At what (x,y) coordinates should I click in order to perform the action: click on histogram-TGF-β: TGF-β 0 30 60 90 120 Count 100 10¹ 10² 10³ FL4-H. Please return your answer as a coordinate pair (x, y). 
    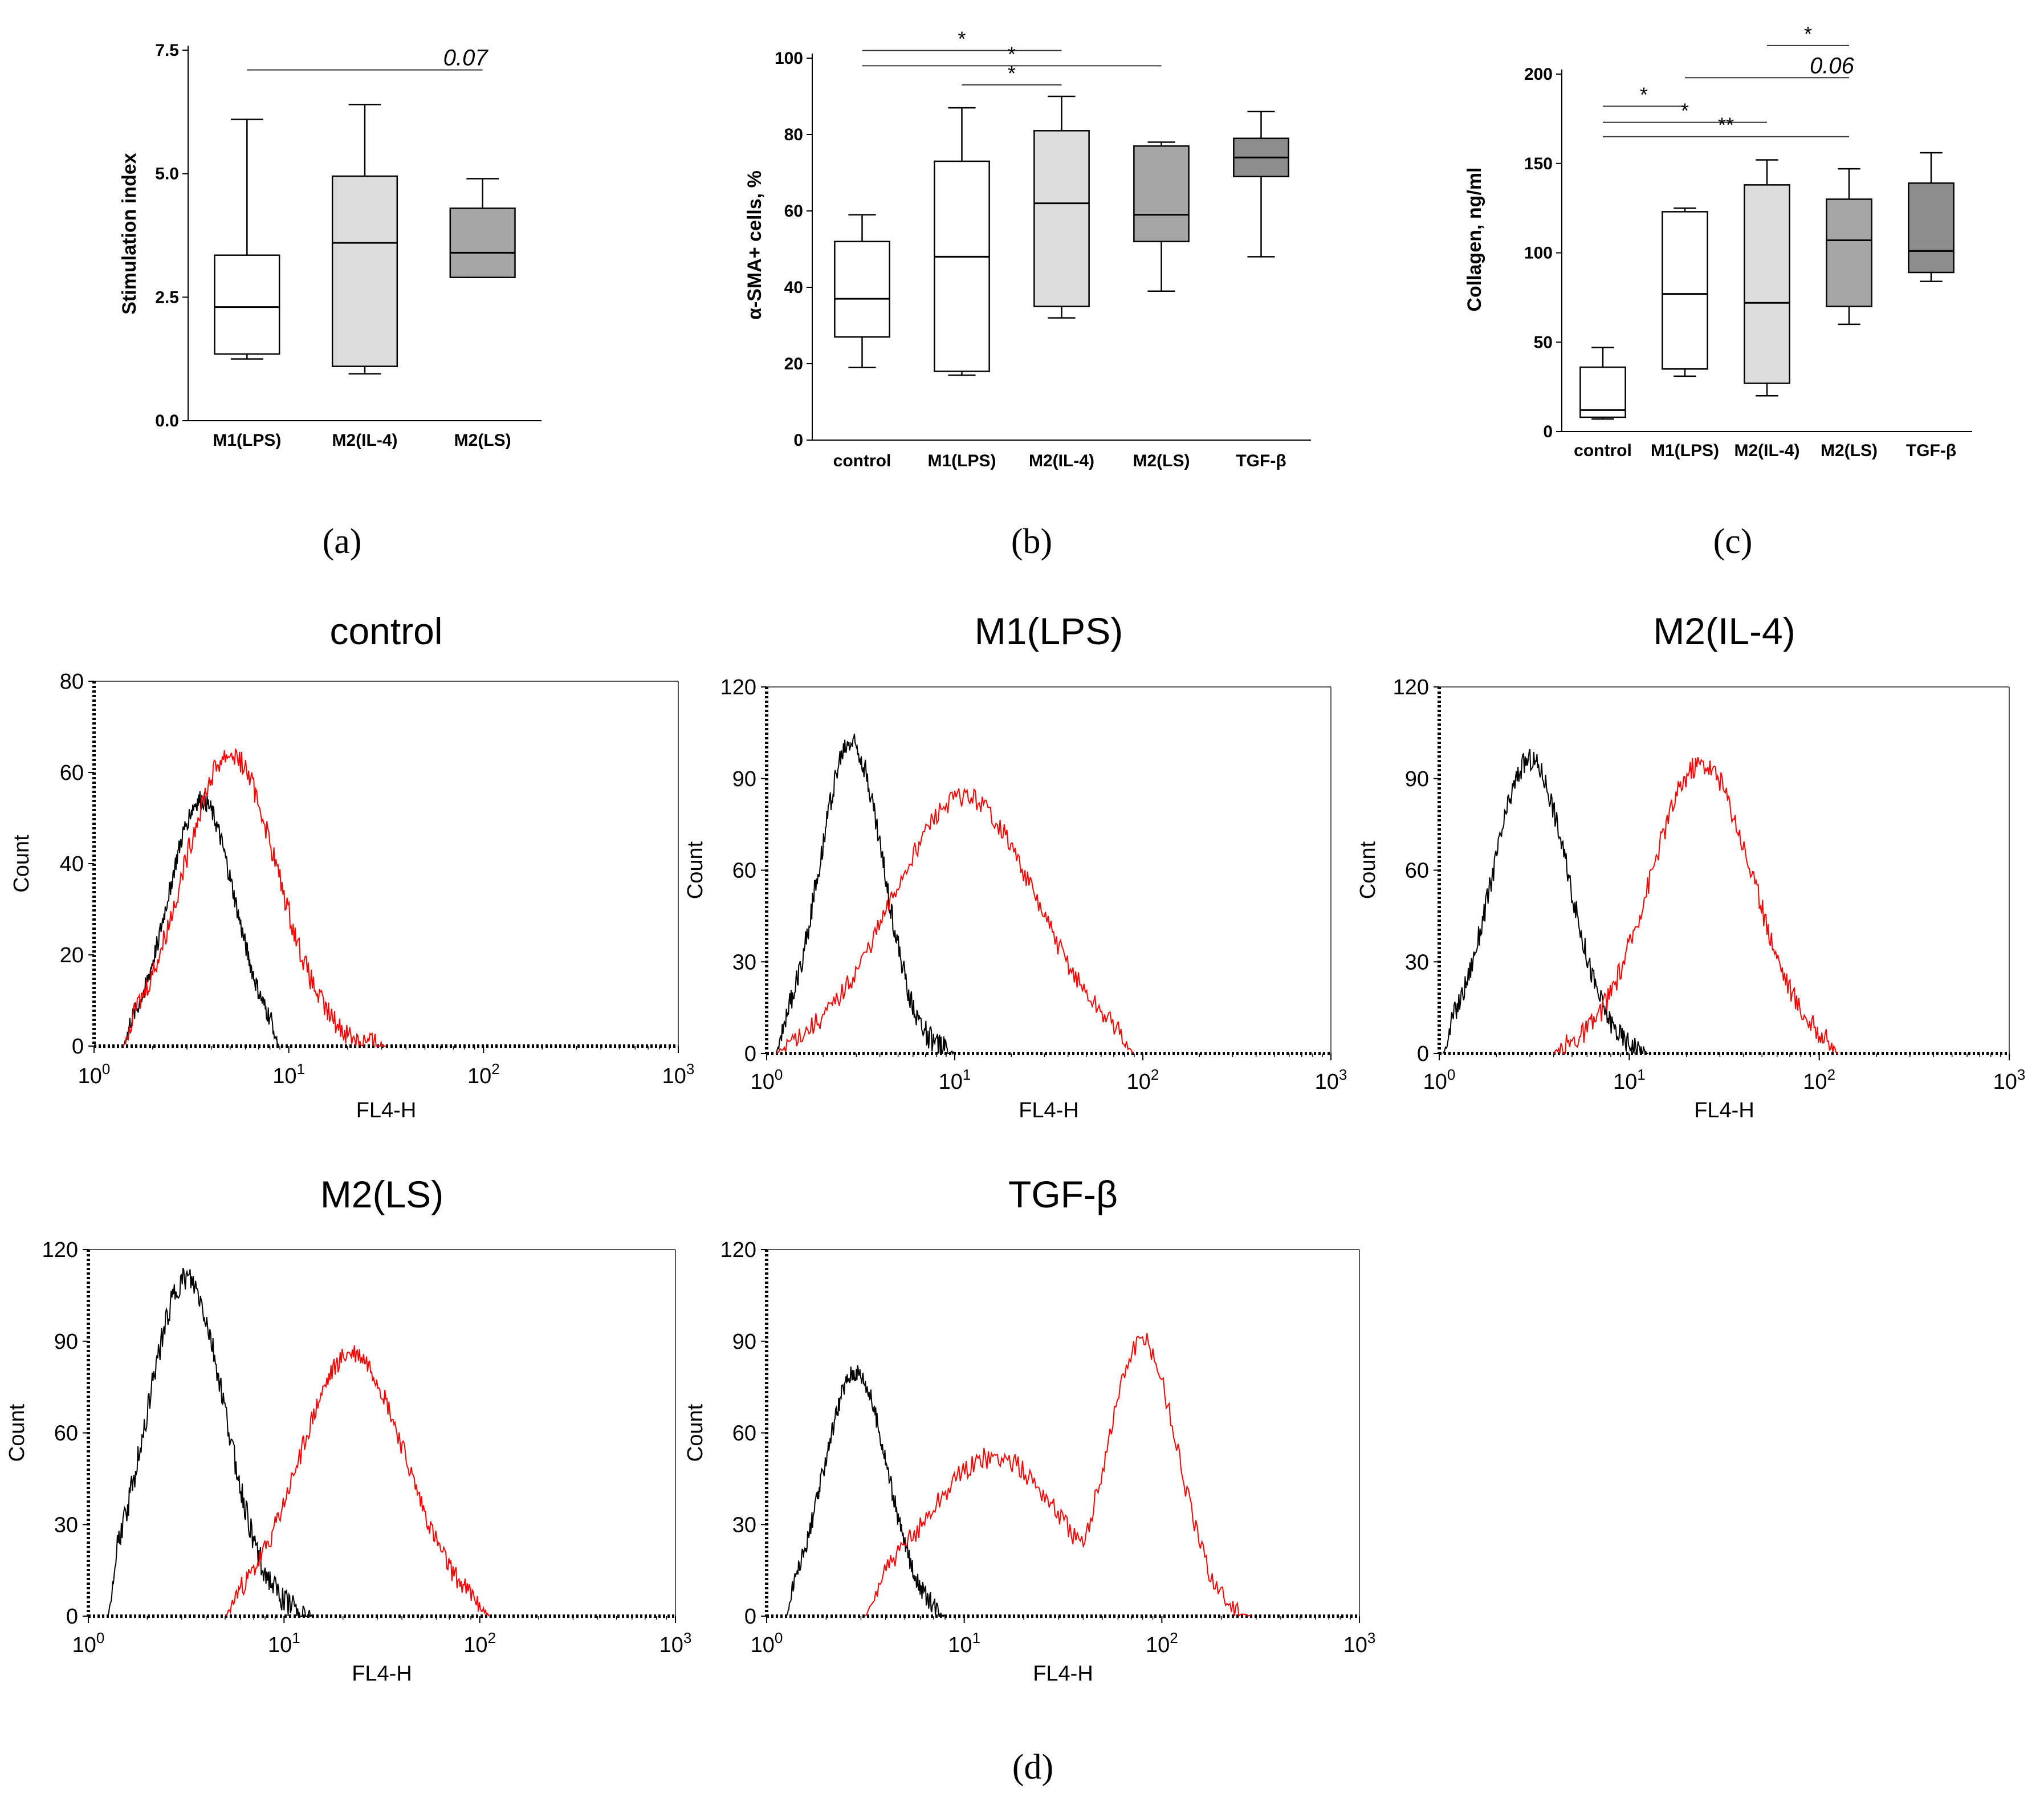
    Looking at the image, I should click on (1029, 1429).